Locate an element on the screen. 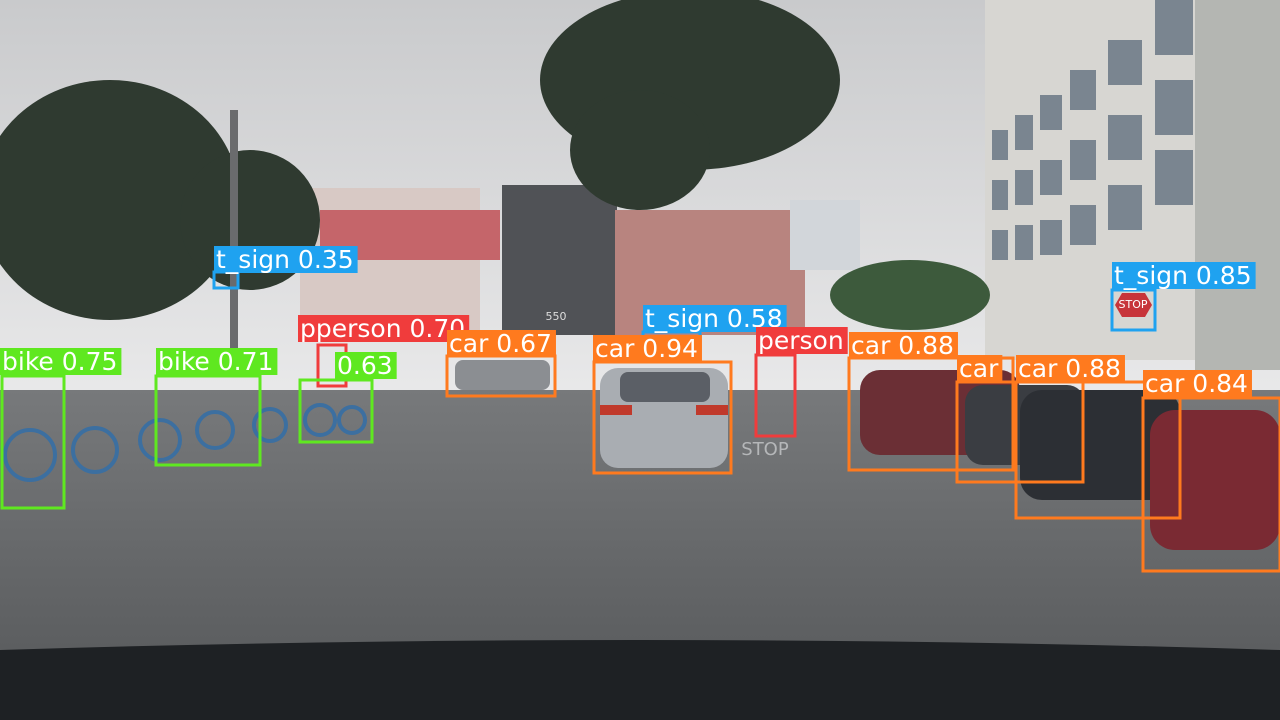 This screenshot has height=720, width=1280. detection-label: car 0.67 is located at coordinates (500, 343).